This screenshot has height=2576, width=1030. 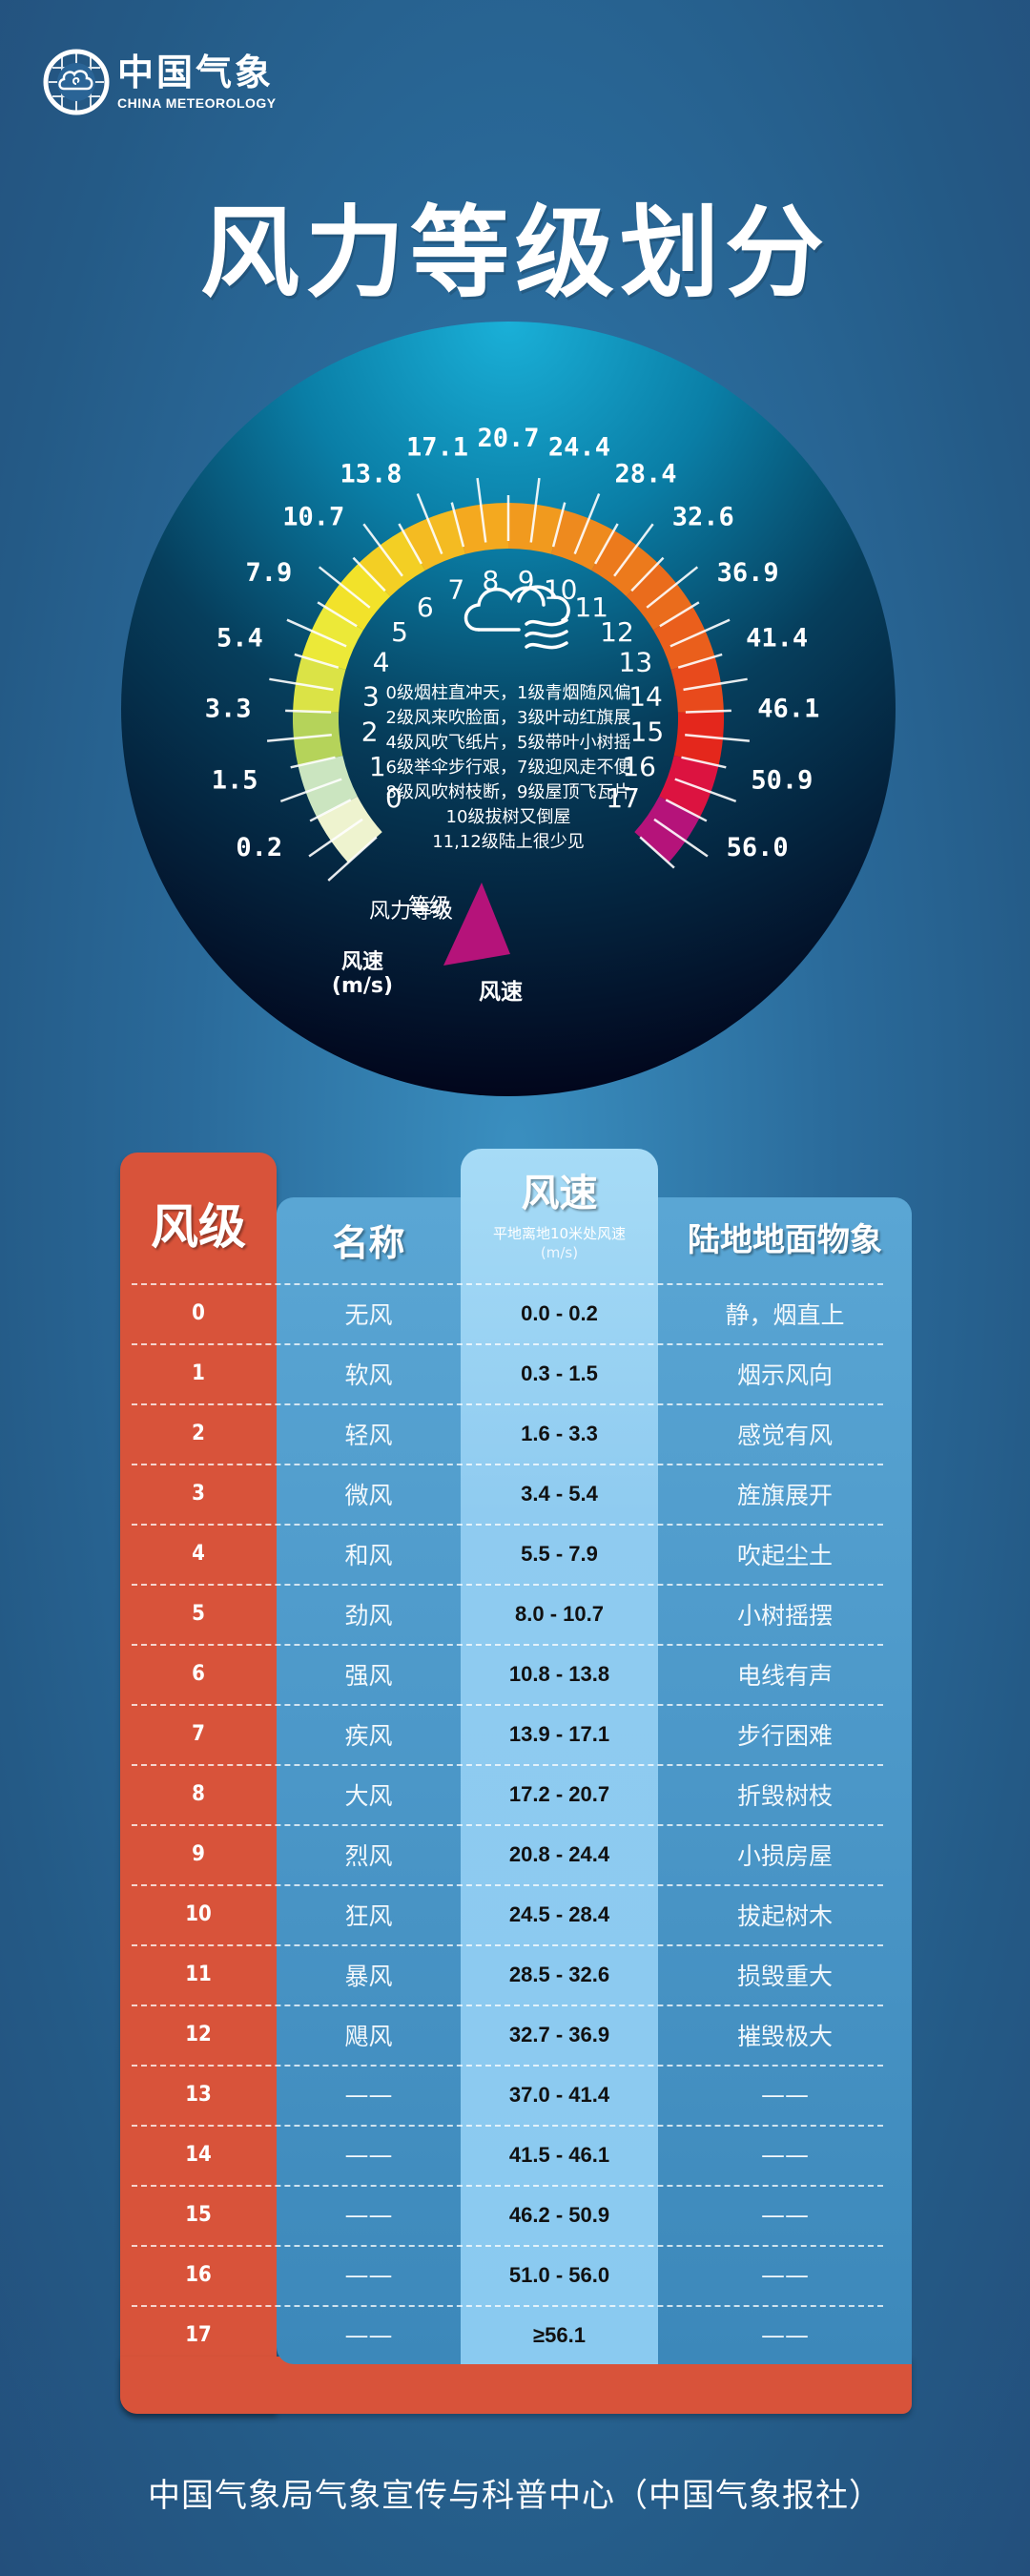 I want to click on arrow-head-icon, so click(x=476, y=924).